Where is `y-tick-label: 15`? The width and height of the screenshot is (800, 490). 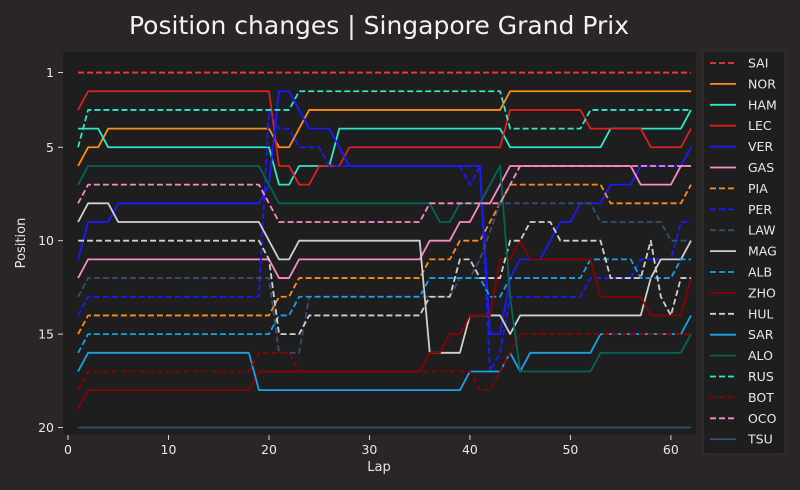
y-tick-label: 15 is located at coordinates (46, 334).